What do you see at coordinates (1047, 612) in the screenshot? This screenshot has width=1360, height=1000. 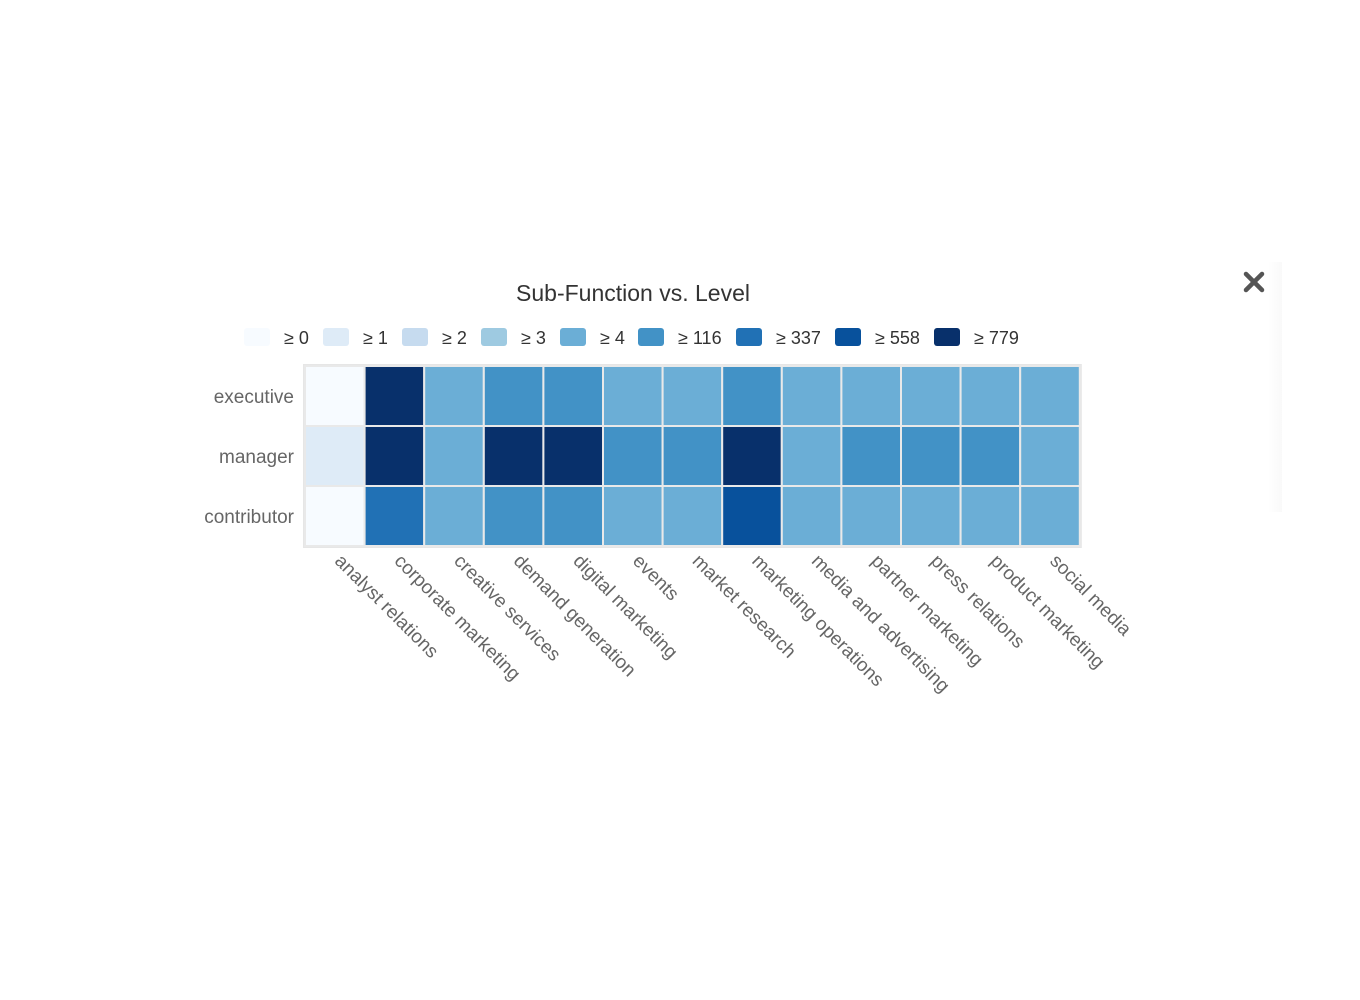 I see `x-axis-label: product marketing` at bounding box center [1047, 612].